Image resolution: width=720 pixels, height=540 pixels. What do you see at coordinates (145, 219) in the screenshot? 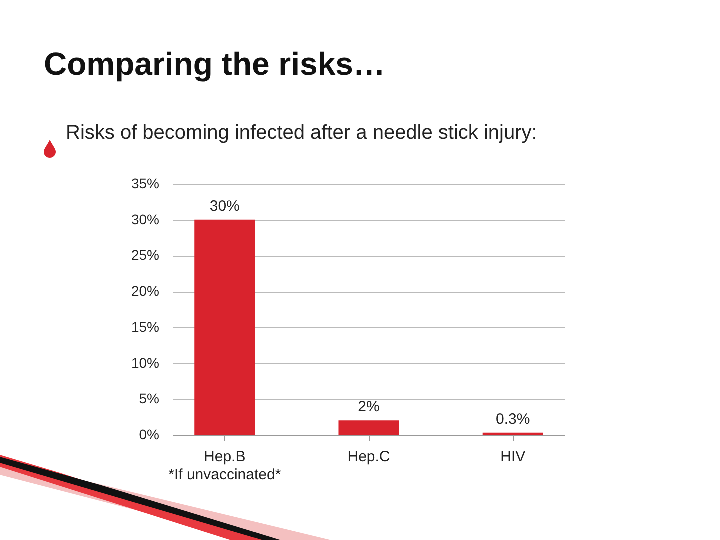
I see `y-tick-label: 30%` at bounding box center [145, 219].